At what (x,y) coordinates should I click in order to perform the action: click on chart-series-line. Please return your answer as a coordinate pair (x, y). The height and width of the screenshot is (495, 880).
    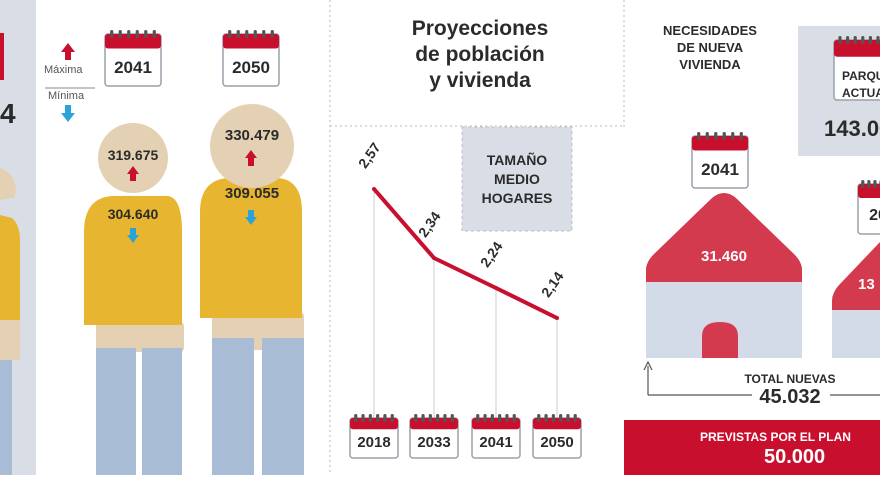
    Looking at the image, I should click on (465, 253).